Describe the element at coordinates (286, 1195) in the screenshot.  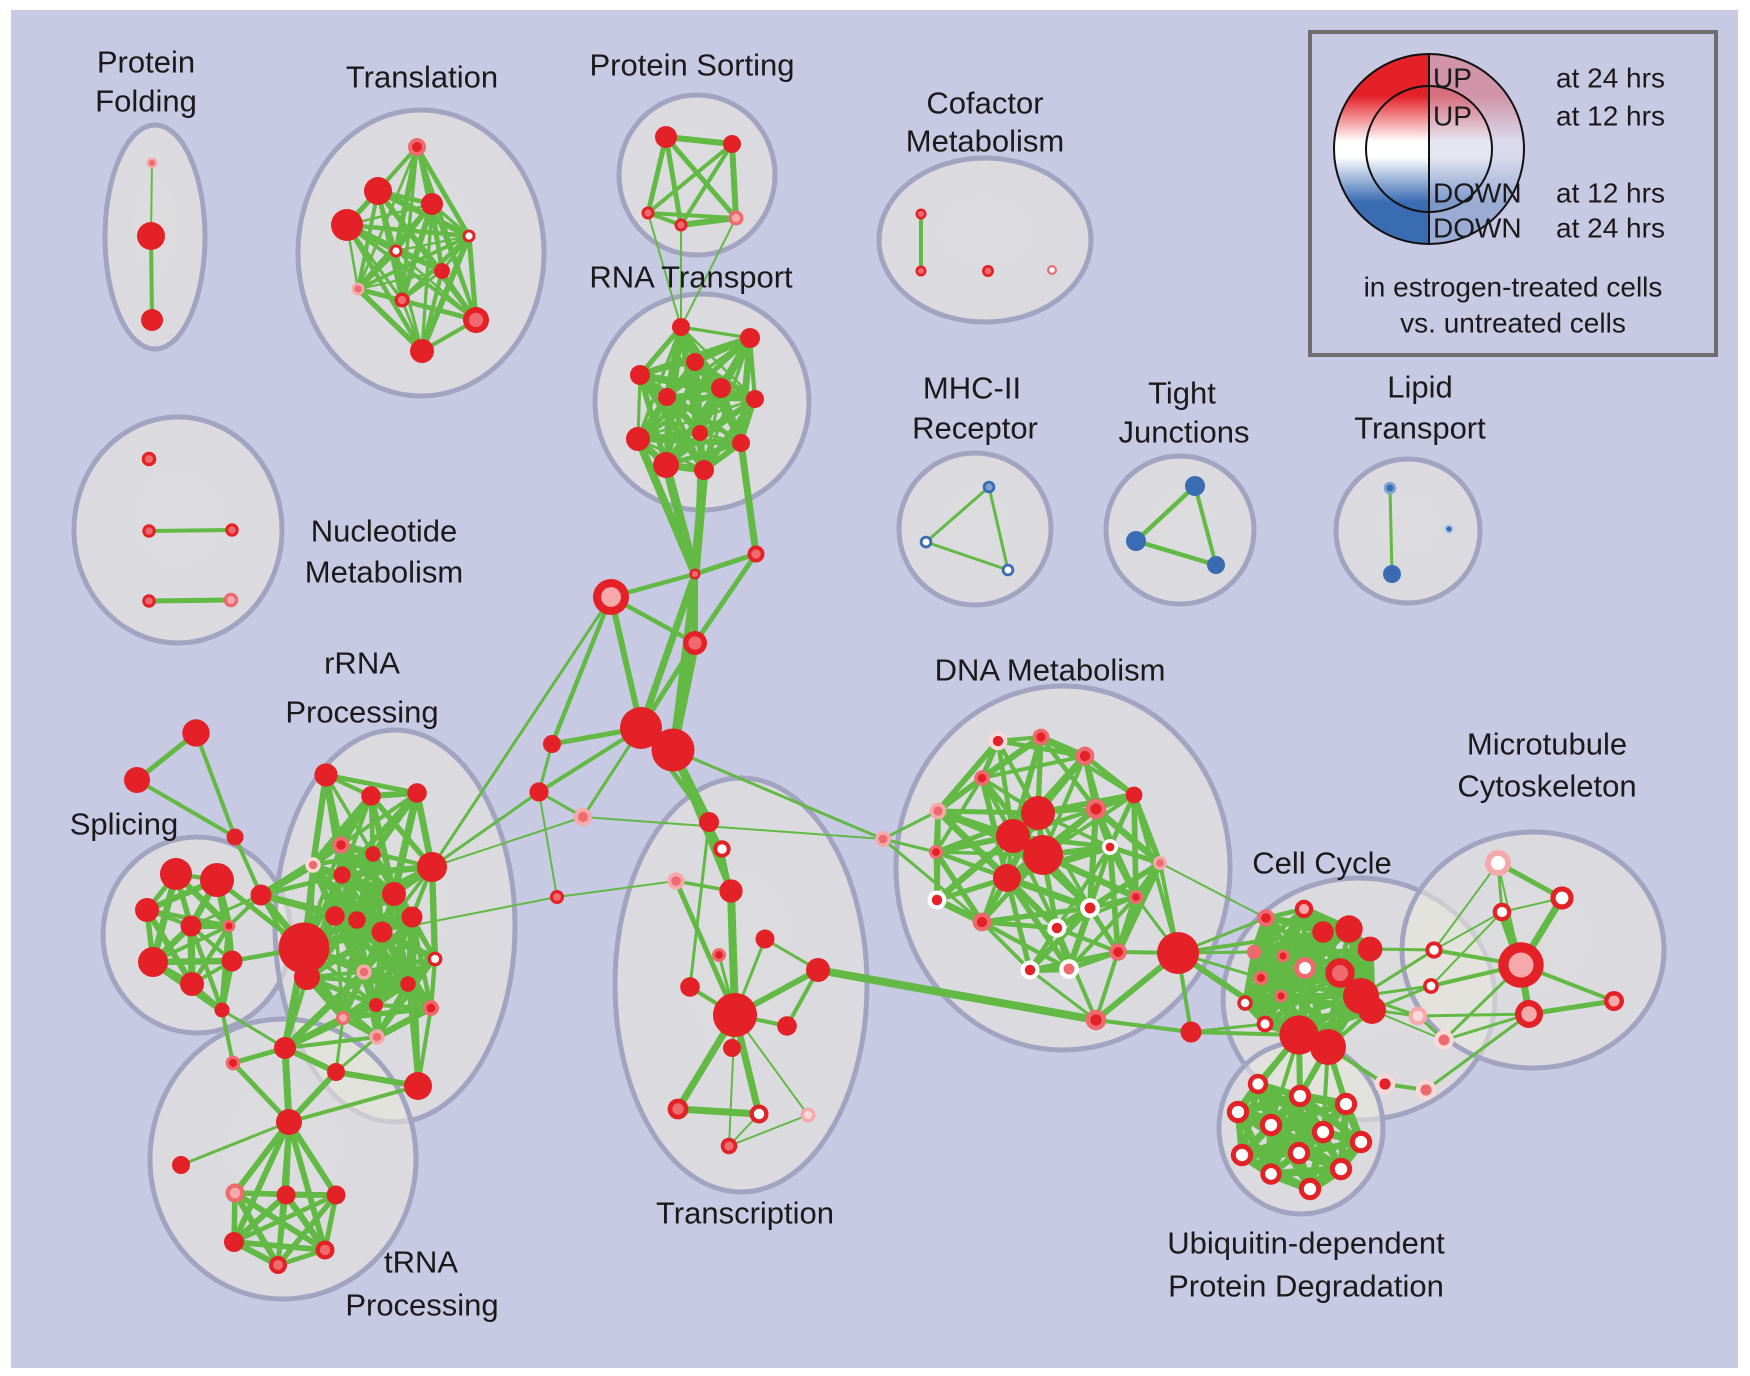
I see `node-q4` at that location.